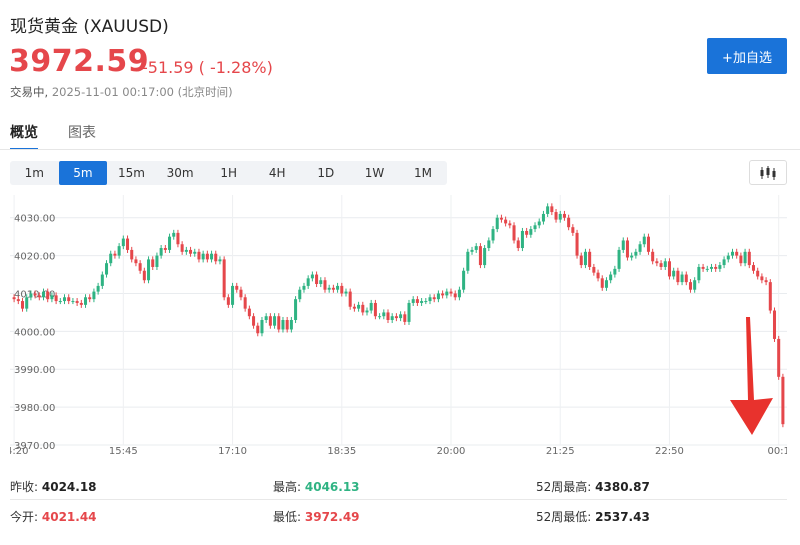 This screenshot has height=545, width=800. I want to click on tab-divider, so click(400, 149).